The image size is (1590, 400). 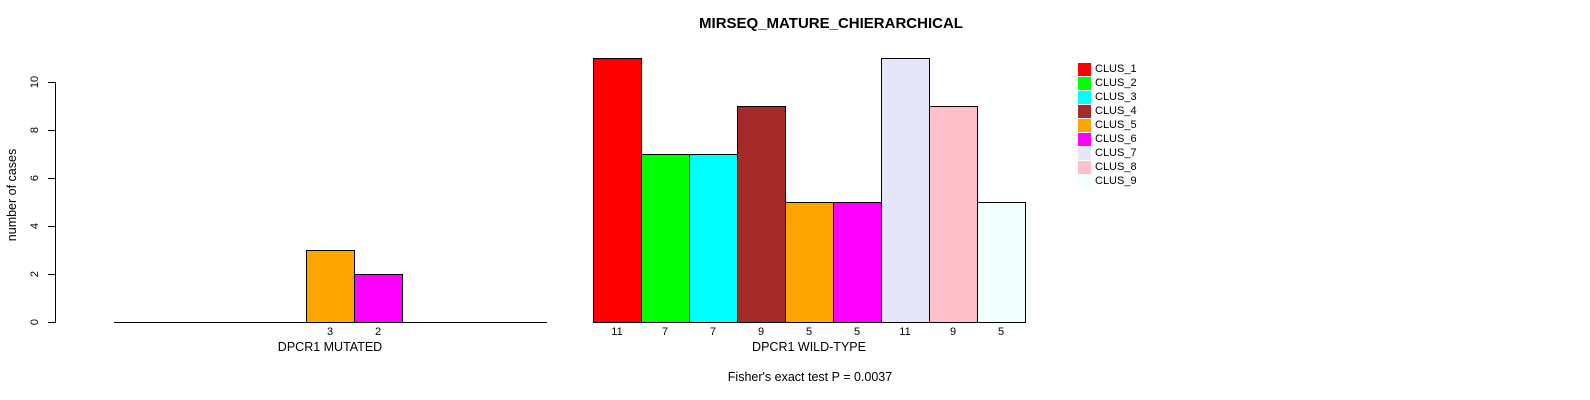 I want to click on legend-label: CLUS_3, so click(x=1116, y=97).